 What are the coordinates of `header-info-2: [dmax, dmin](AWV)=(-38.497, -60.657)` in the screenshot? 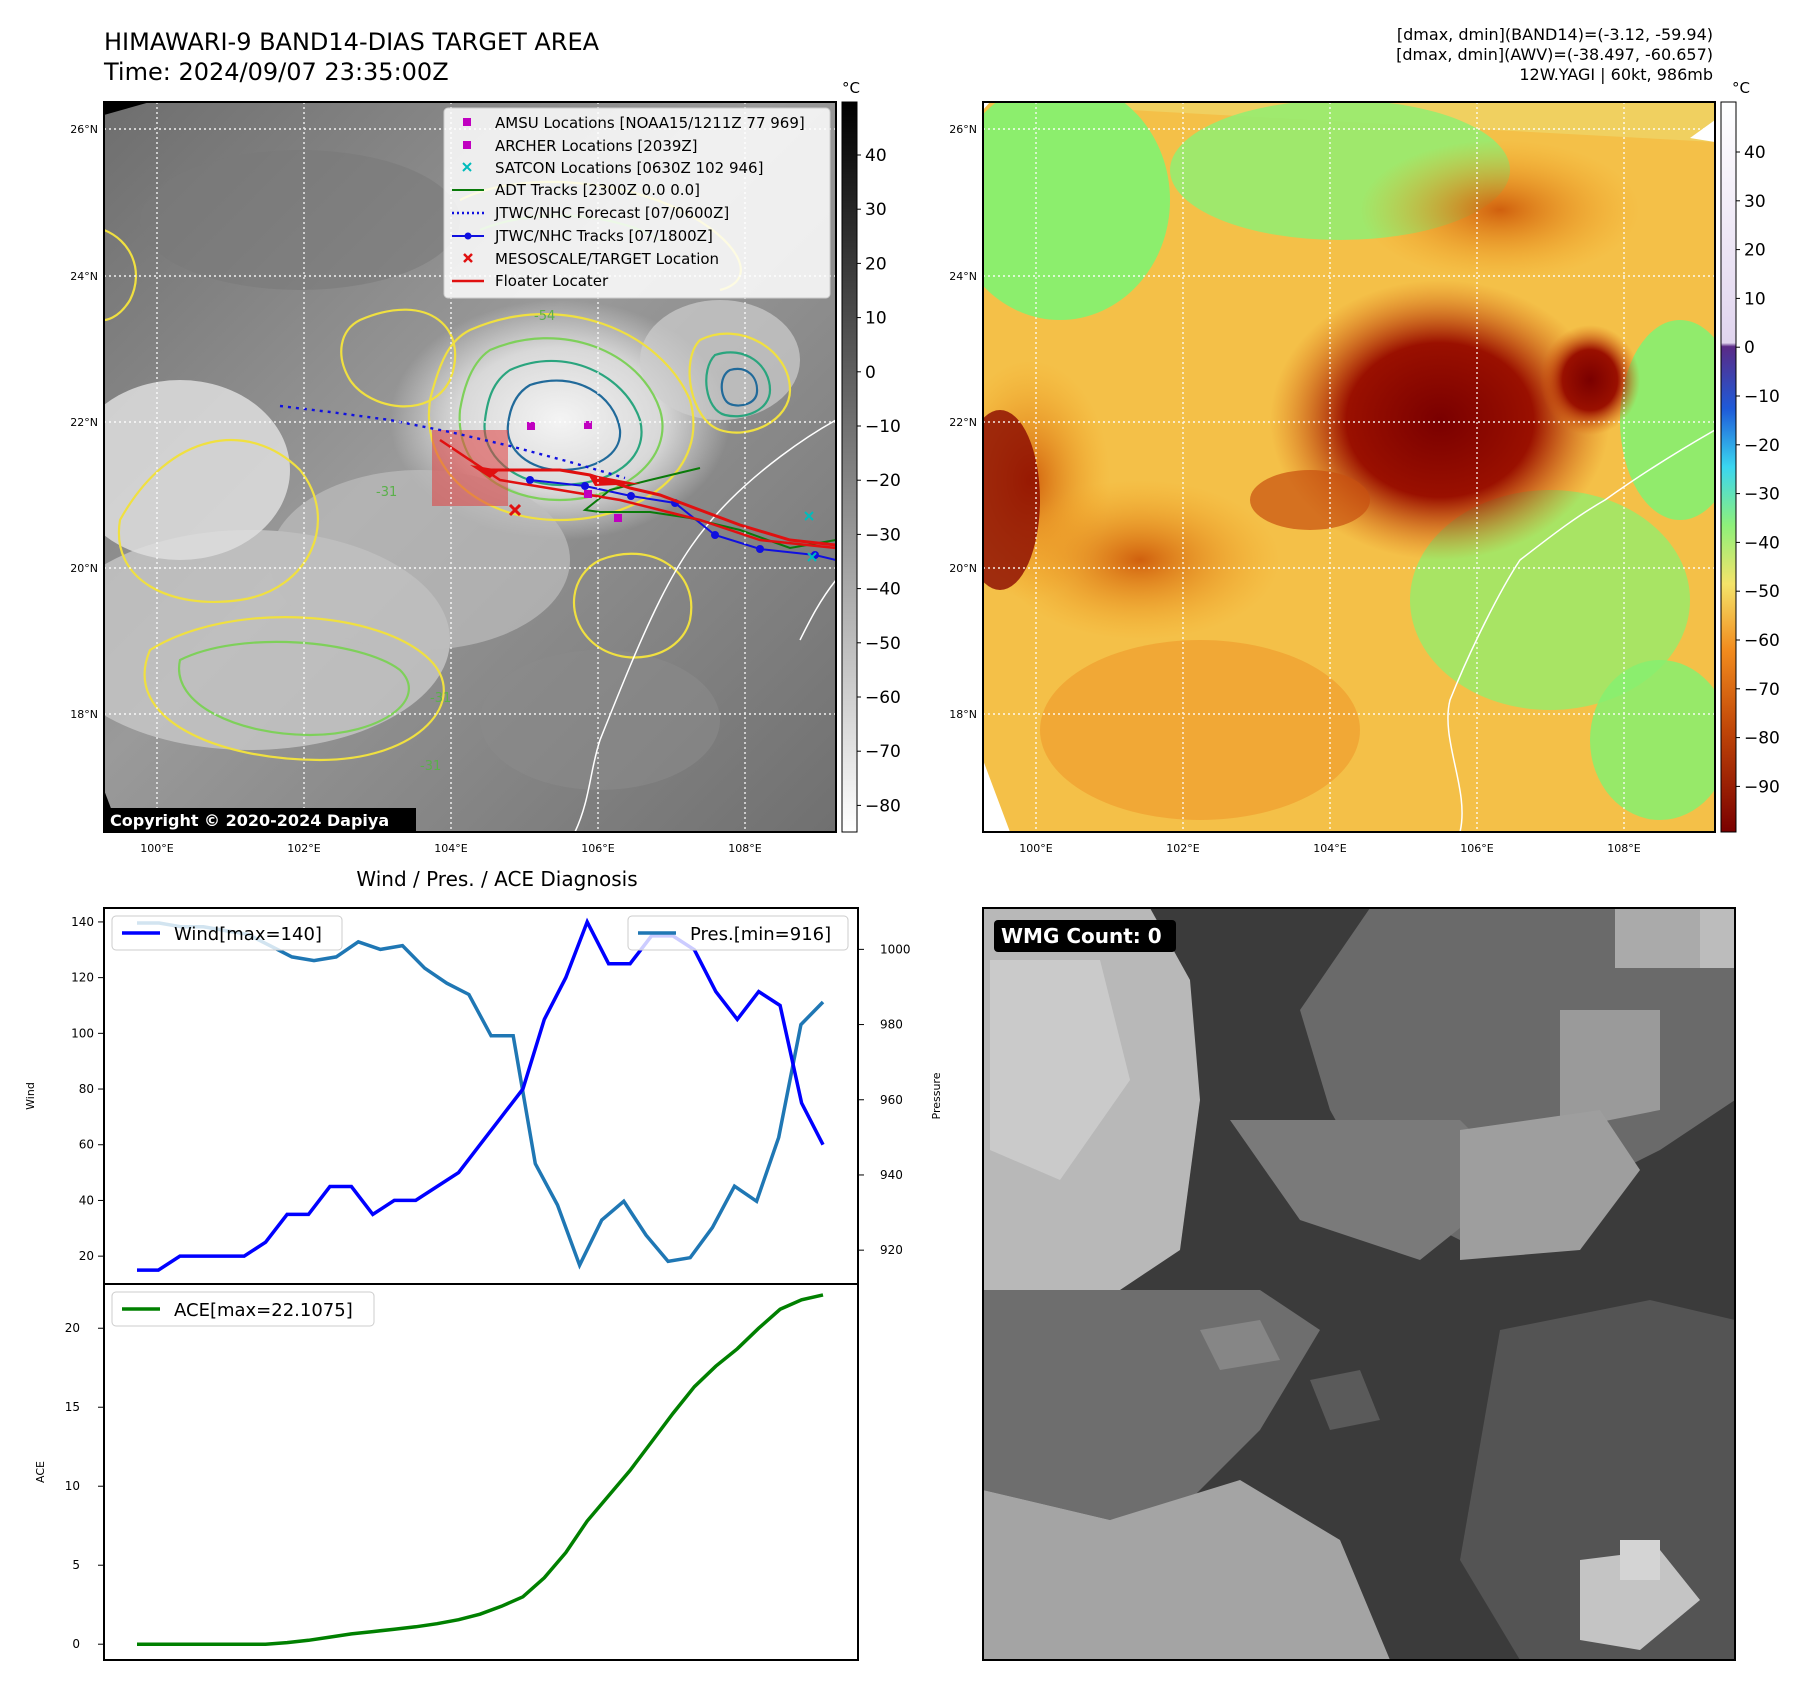 It's located at (1554, 54).